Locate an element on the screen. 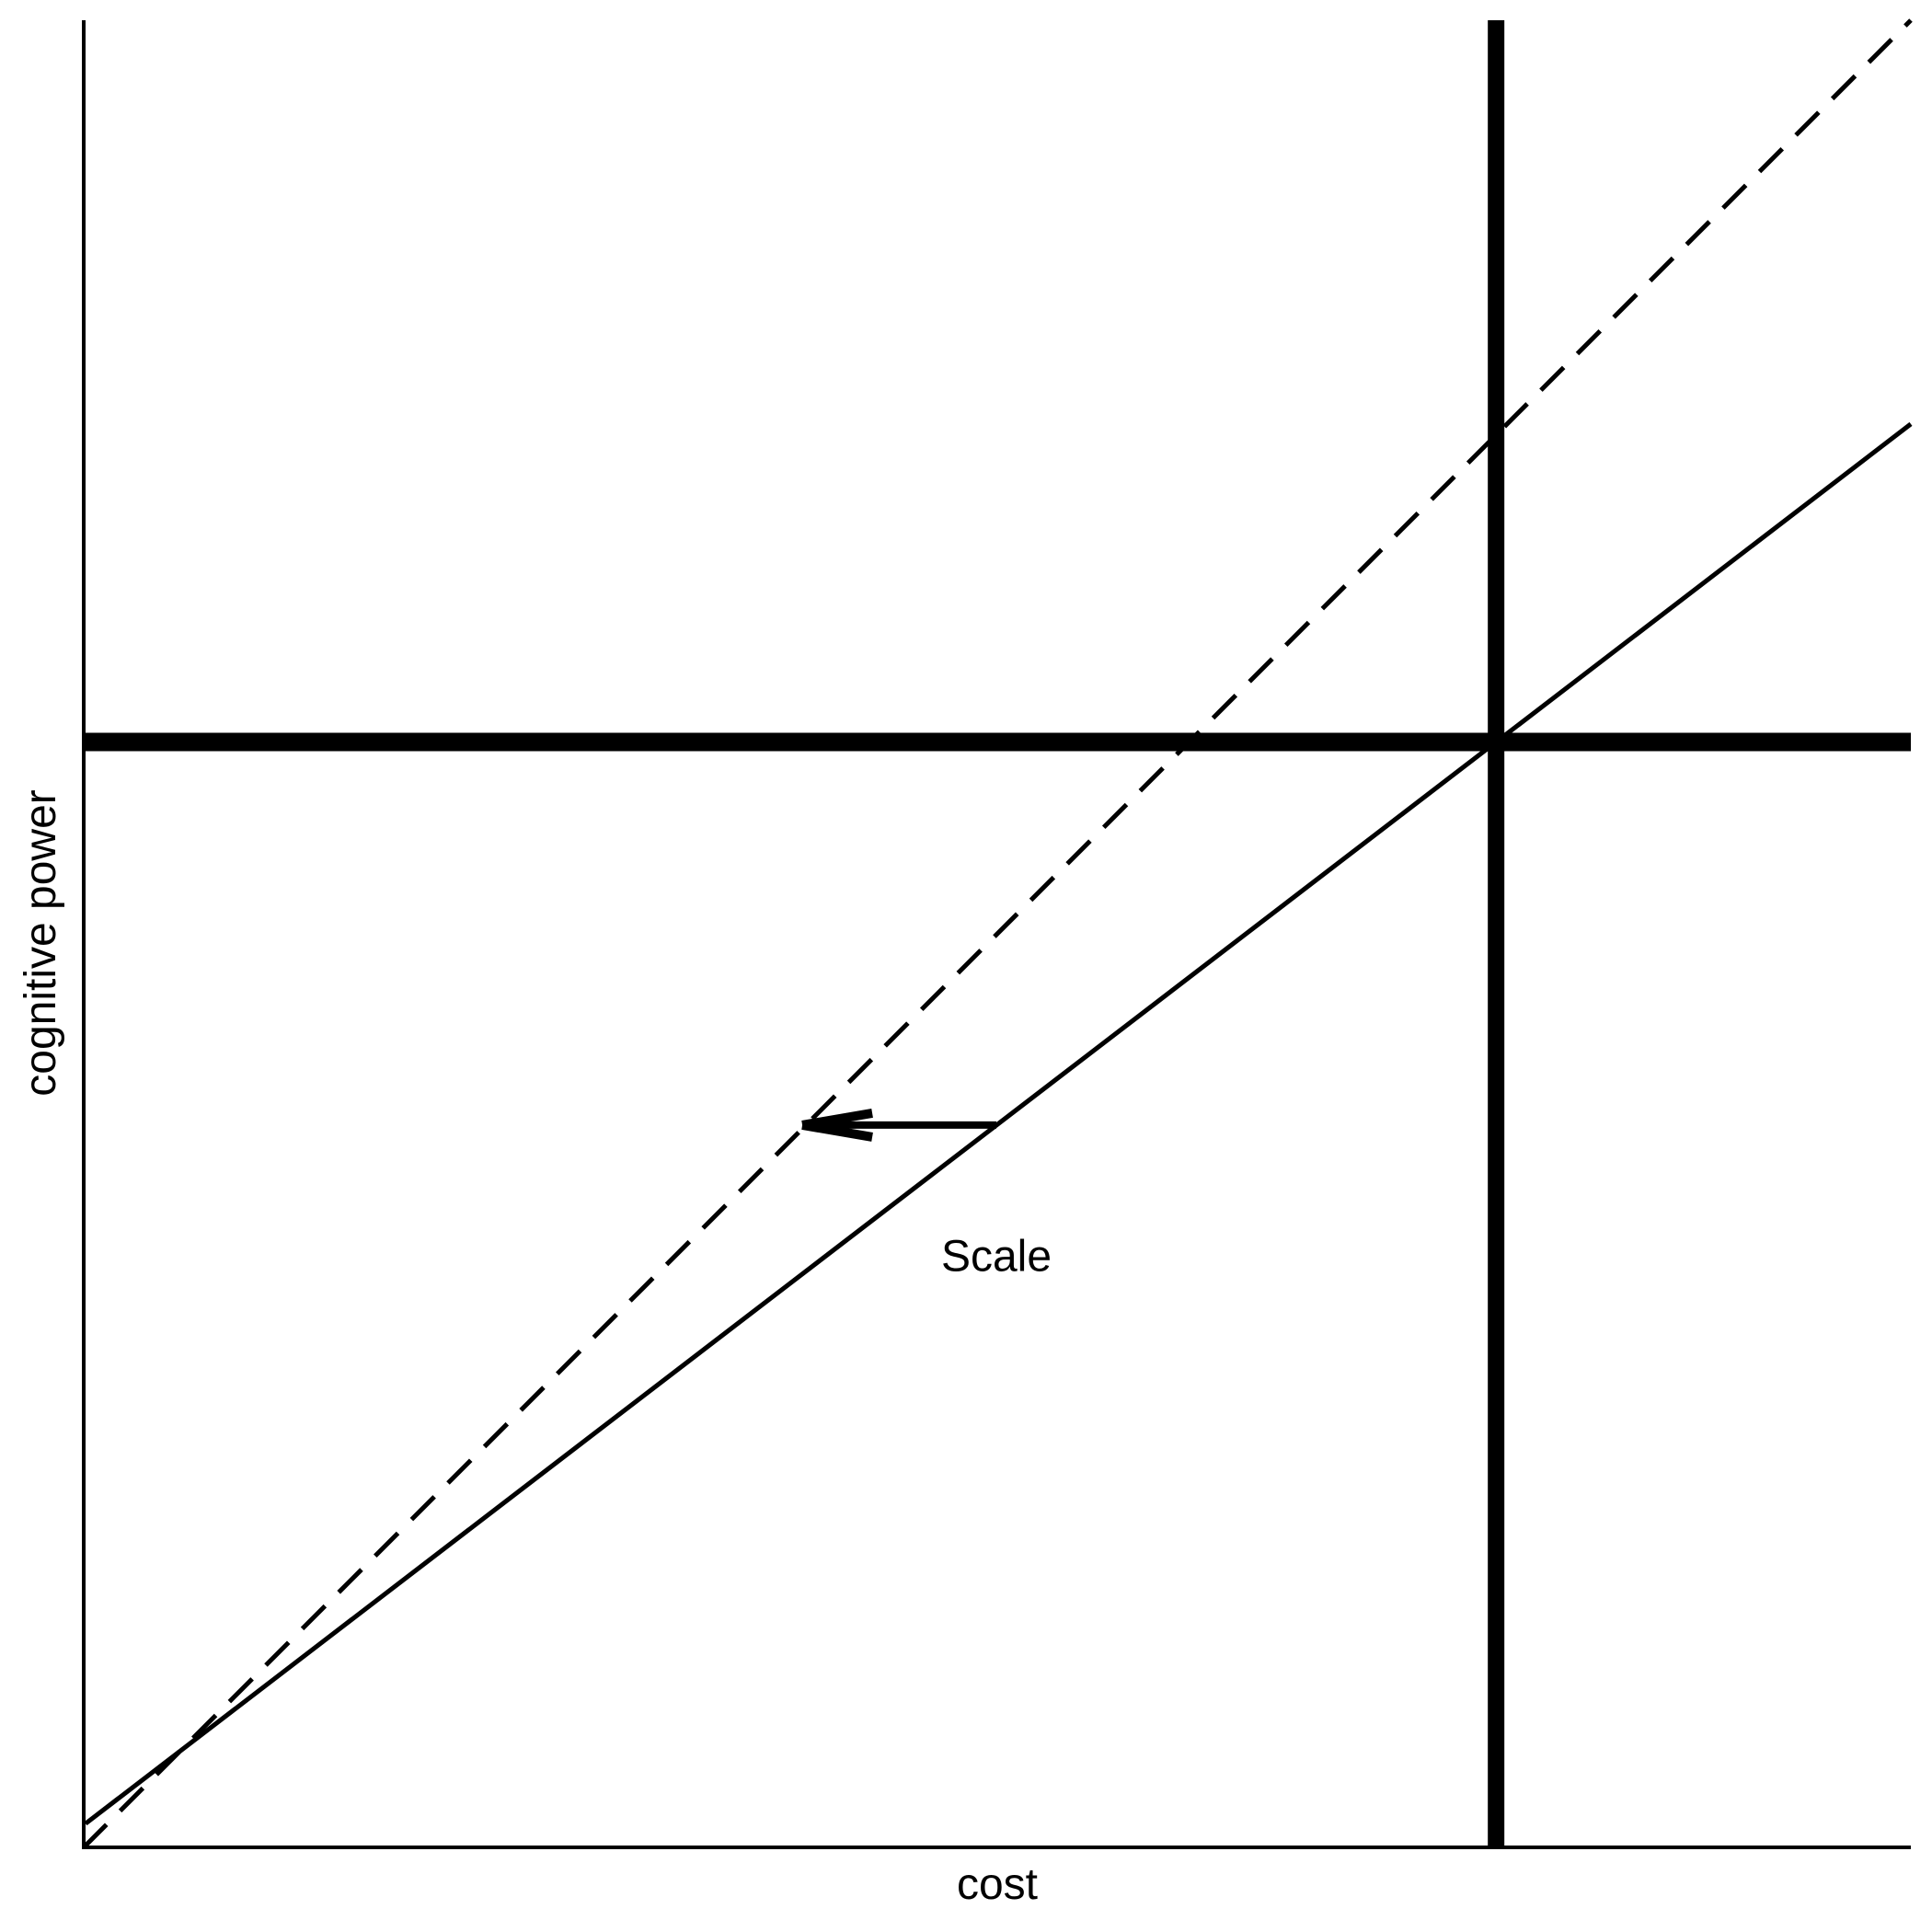 The height and width of the screenshot is (1932, 1932). scale-annotation-label: Scale is located at coordinates (997, 1256).